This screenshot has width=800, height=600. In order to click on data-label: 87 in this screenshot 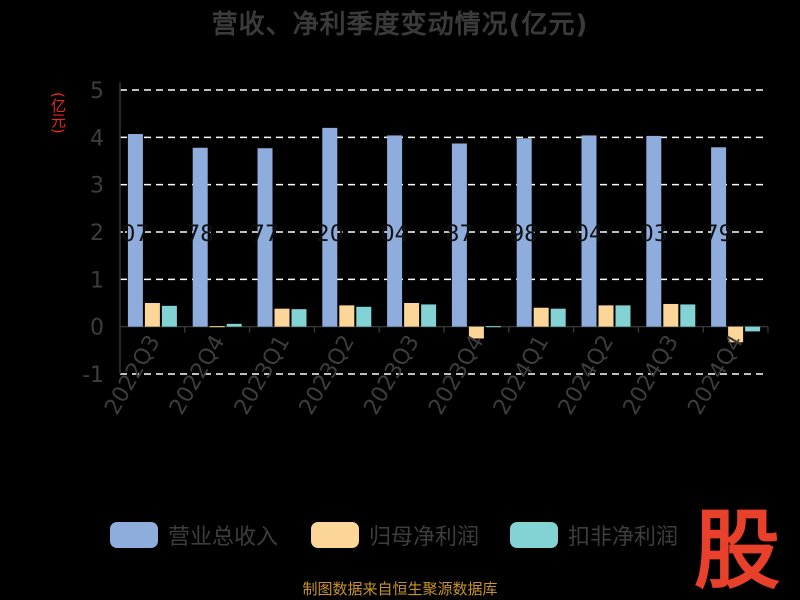, I will do `click(459, 234)`.